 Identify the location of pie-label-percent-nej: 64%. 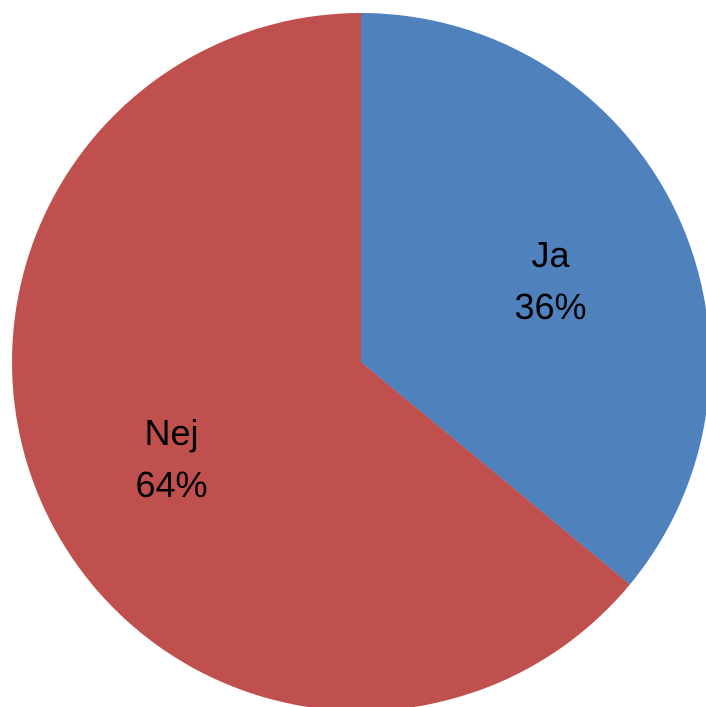
(171, 484).